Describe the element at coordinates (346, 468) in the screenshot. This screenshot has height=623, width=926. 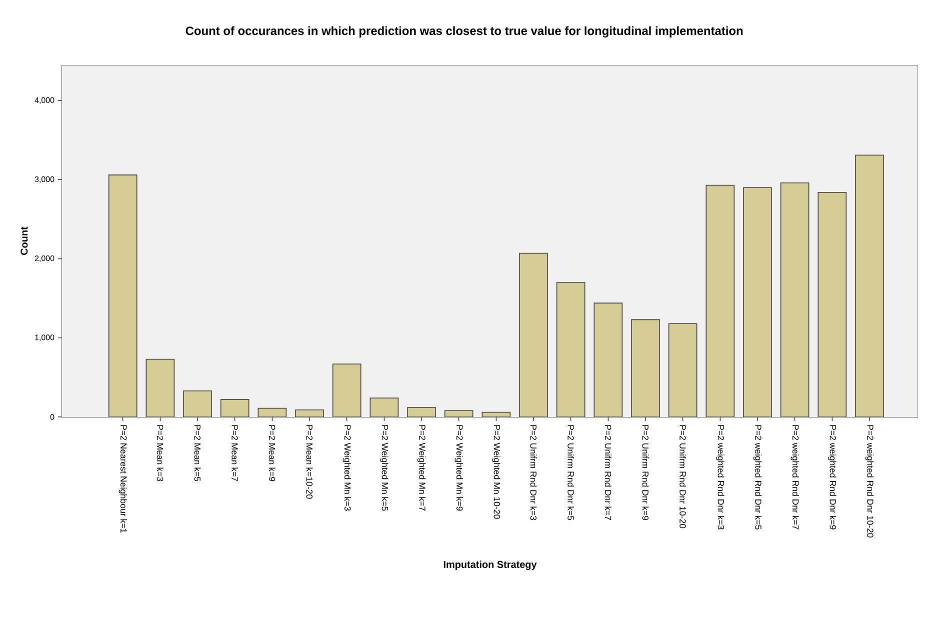
I see `x-tick-label: P=2 Weighted Mn k=3` at that location.